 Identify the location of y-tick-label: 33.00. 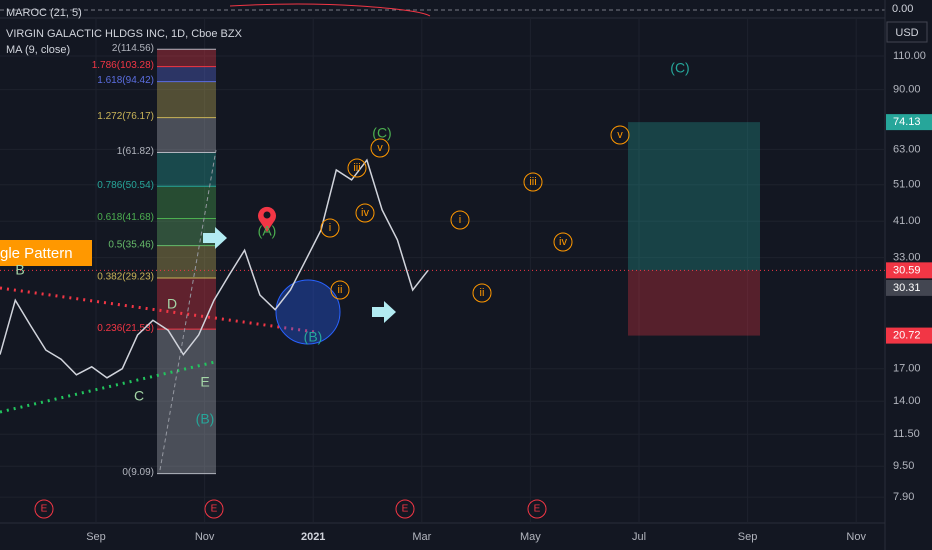
(907, 258).